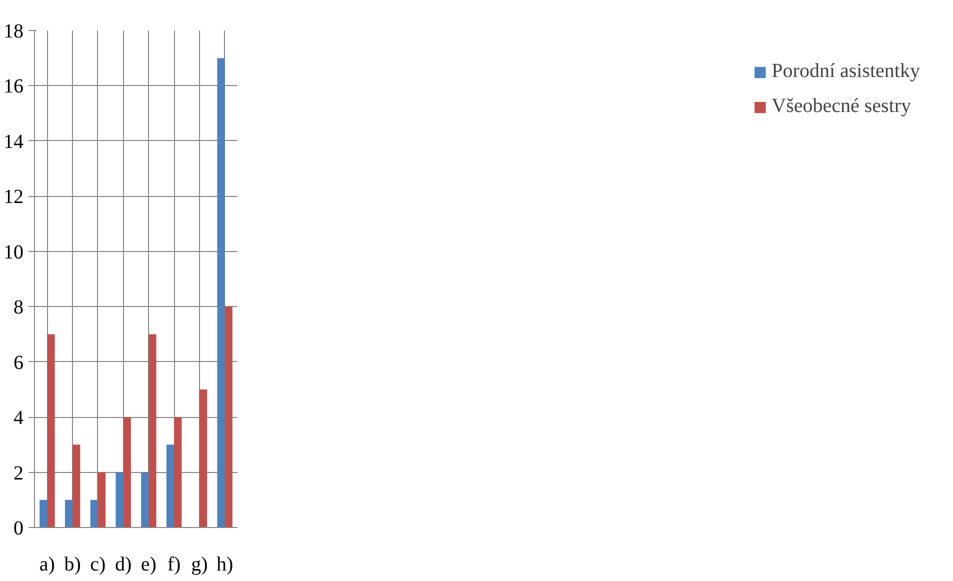 This screenshot has width=953, height=581. What do you see at coordinates (72, 565) in the screenshot?
I see `x-tick-label: b)` at bounding box center [72, 565].